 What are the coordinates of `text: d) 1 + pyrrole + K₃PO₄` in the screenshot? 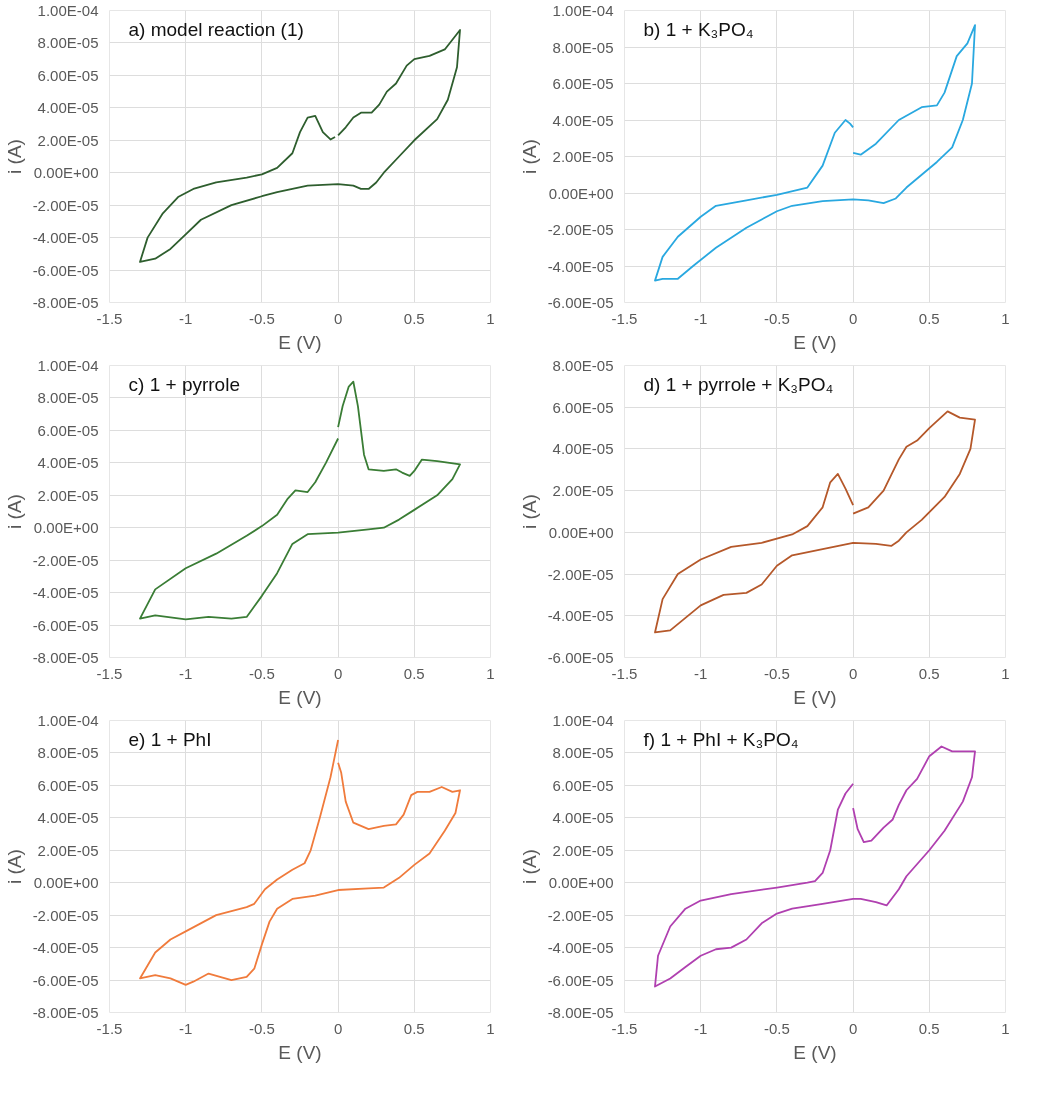 It's located at (738, 385).